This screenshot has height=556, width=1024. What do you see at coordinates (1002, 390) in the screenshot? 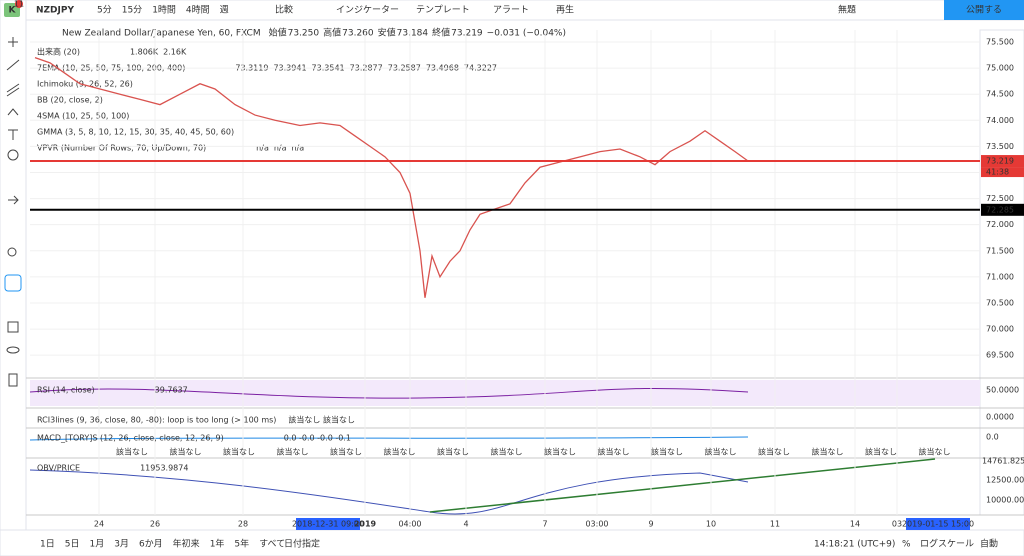
I see `pane-axis-label: 50.0000` at bounding box center [1002, 390].